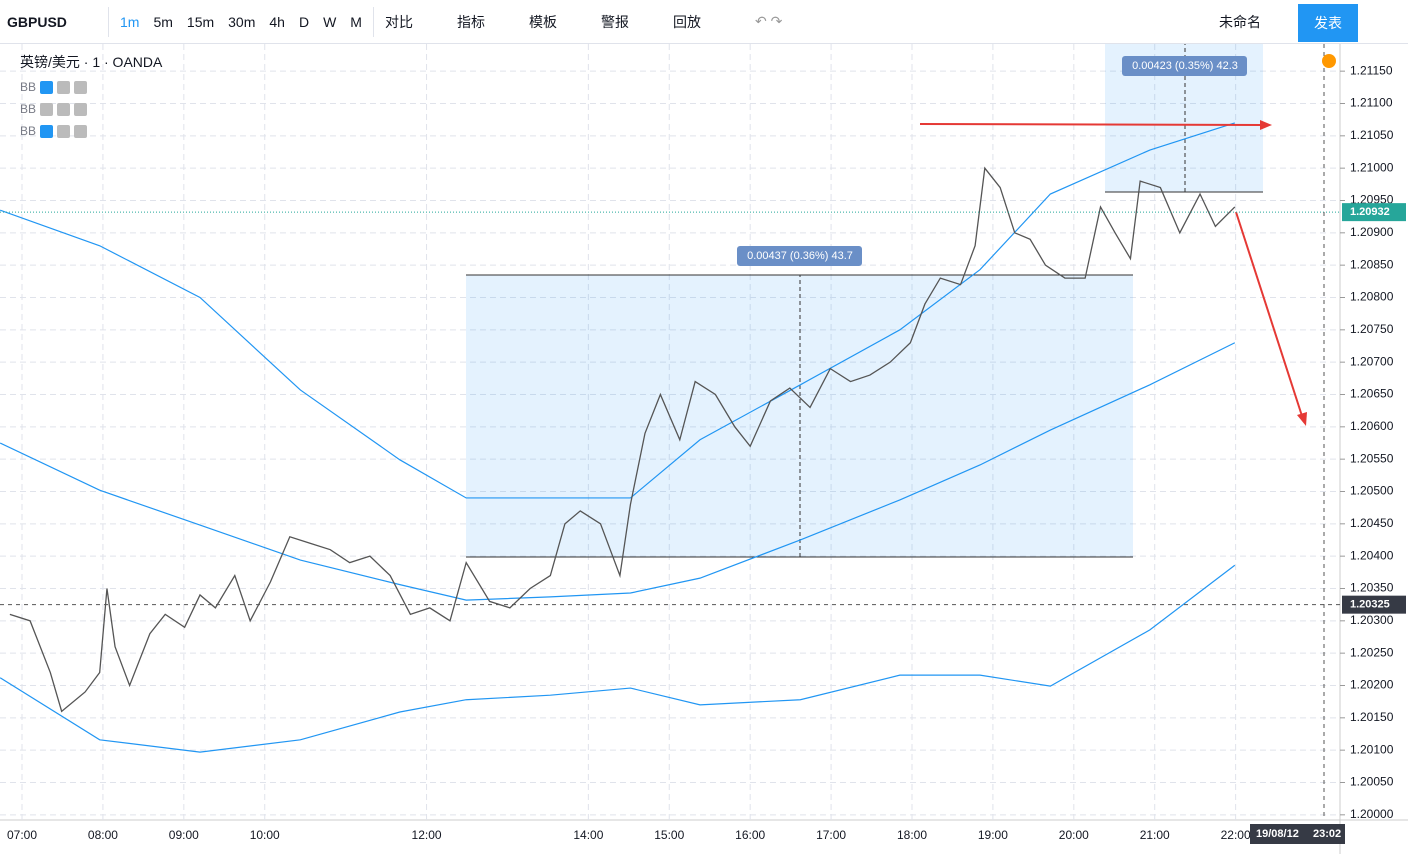 The image size is (1408, 854). Describe the element at coordinates (750, 835) in the screenshot. I see `x-tick-label: 16:00` at that location.